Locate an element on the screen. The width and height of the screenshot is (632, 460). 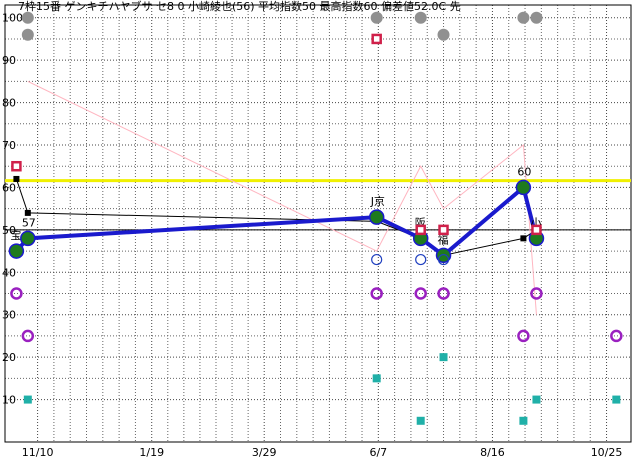
y-tick-label: 80 is located at coordinates (9, 103).